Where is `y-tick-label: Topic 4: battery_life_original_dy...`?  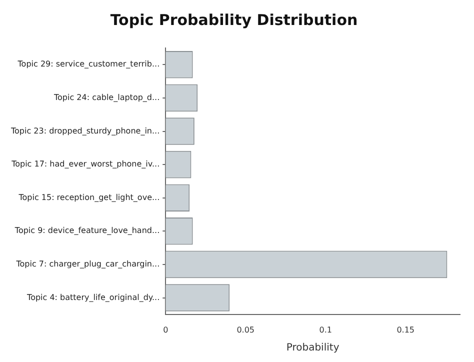 y-tick-label: Topic 4: battery_life_original_dy... is located at coordinates (93, 297).